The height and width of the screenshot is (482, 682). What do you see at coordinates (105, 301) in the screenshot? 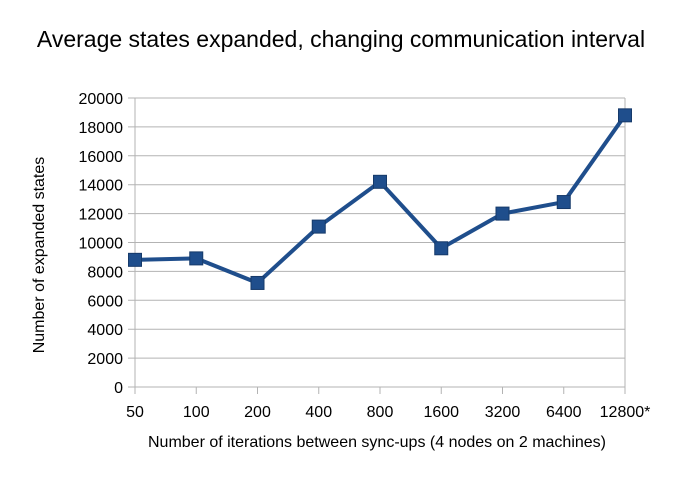
I see `y-tick-label: 6000` at bounding box center [105, 301].